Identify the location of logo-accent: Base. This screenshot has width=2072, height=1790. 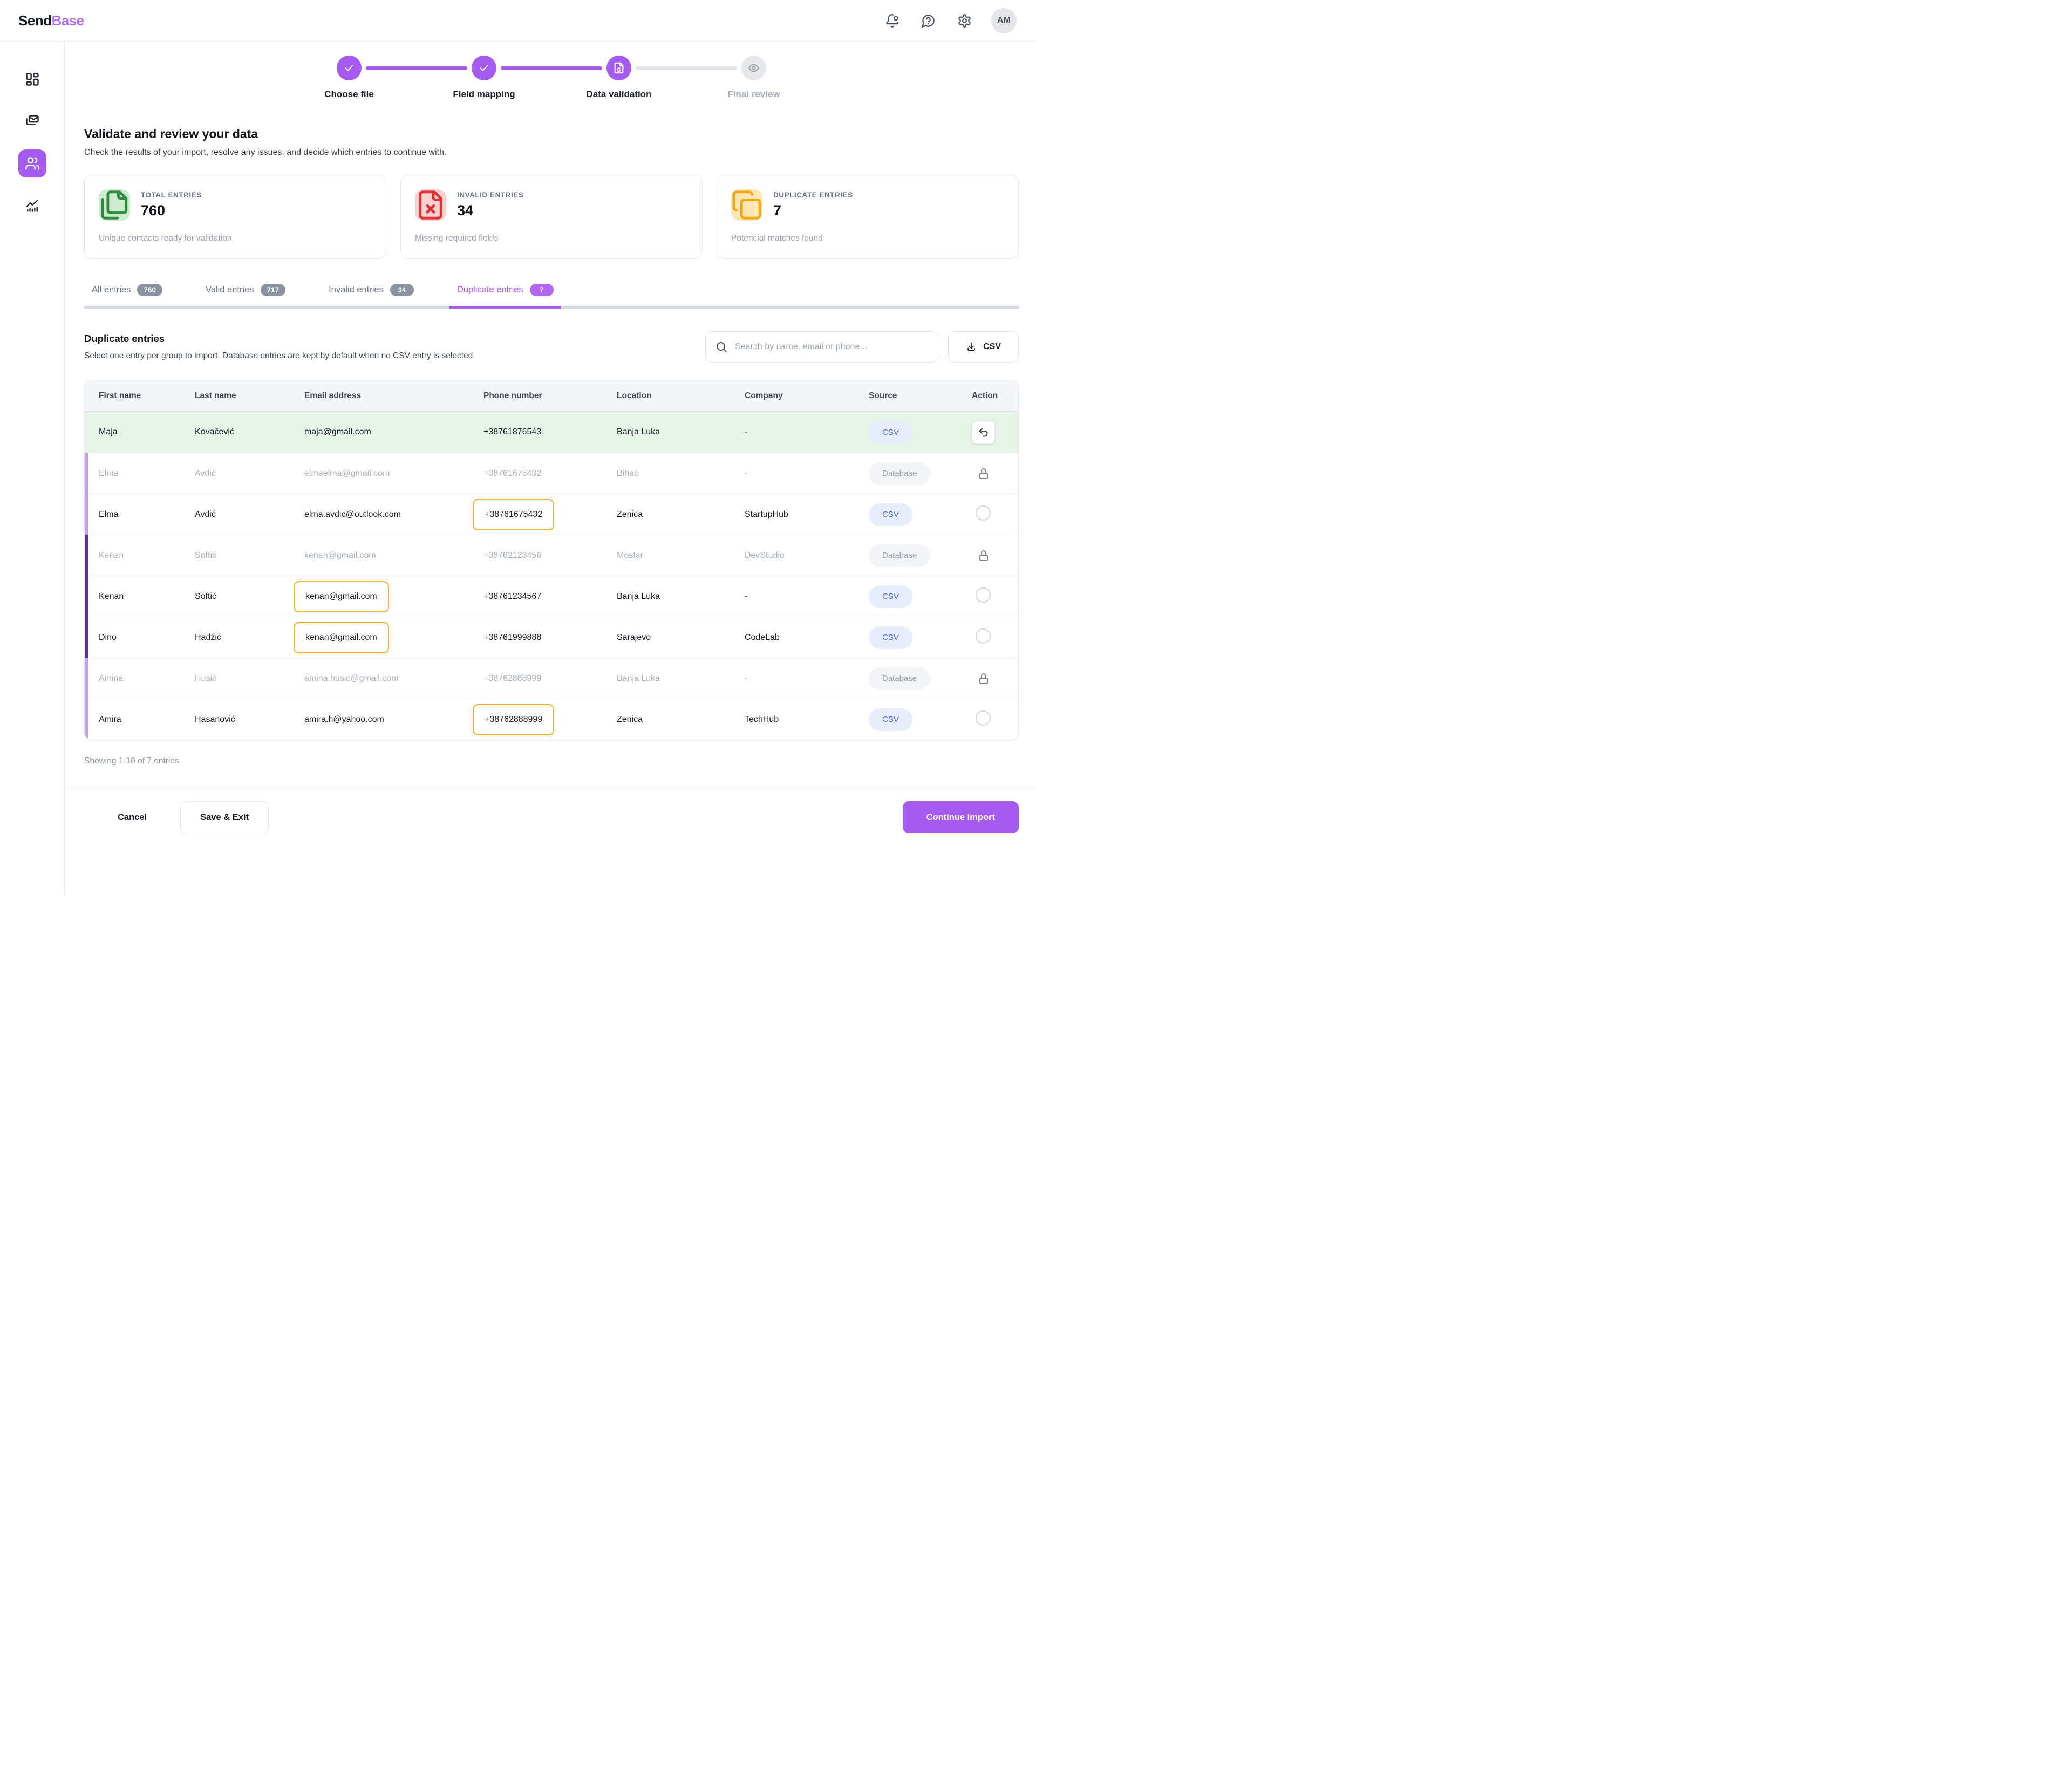
(68, 20).